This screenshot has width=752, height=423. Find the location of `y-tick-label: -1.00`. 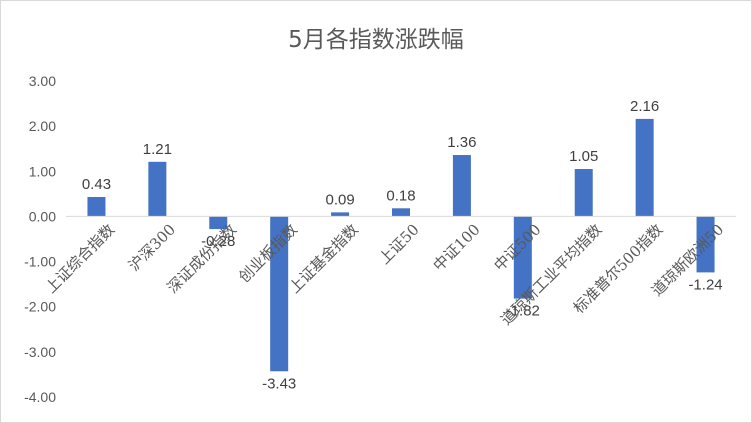

y-tick-label: -1.00 is located at coordinates (40, 262).